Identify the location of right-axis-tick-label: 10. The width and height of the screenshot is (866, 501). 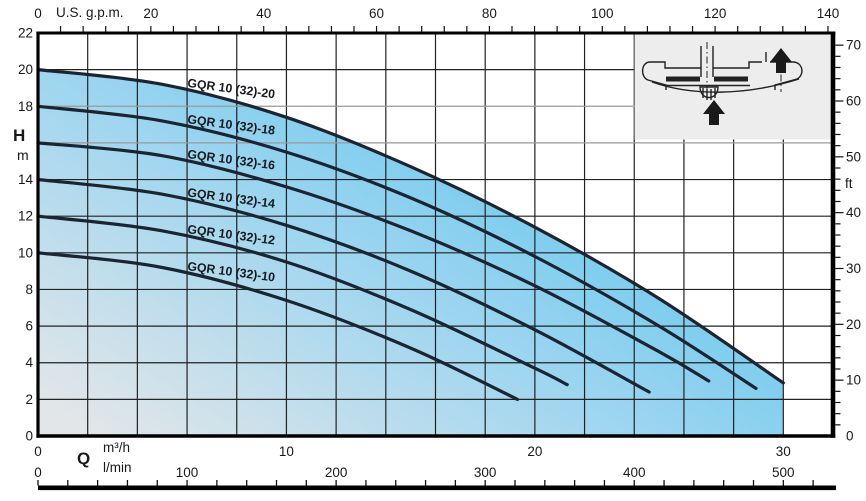
(853, 380).